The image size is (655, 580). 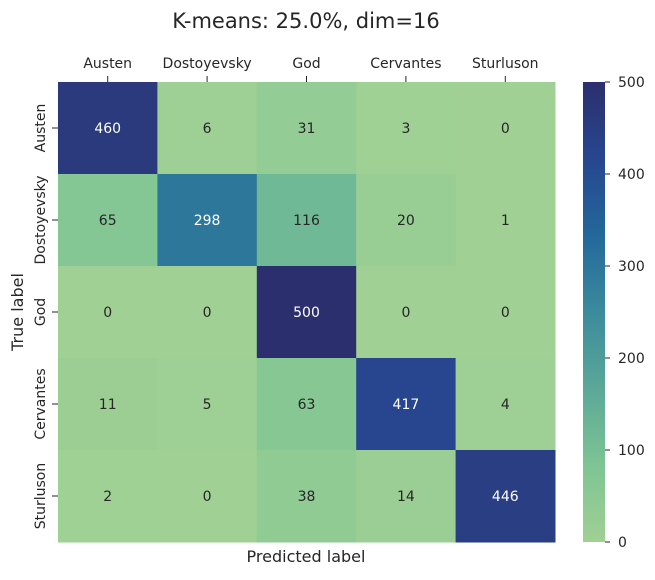 I want to click on cell-value-label: 14, so click(x=406, y=497).